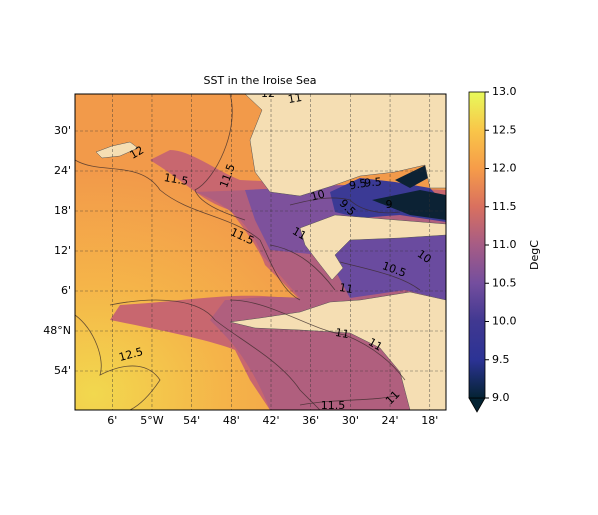 This screenshot has width=598, height=515. What do you see at coordinates (504, 206) in the screenshot?
I see `colorbar-tick-label: 11.5` at bounding box center [504, 206].